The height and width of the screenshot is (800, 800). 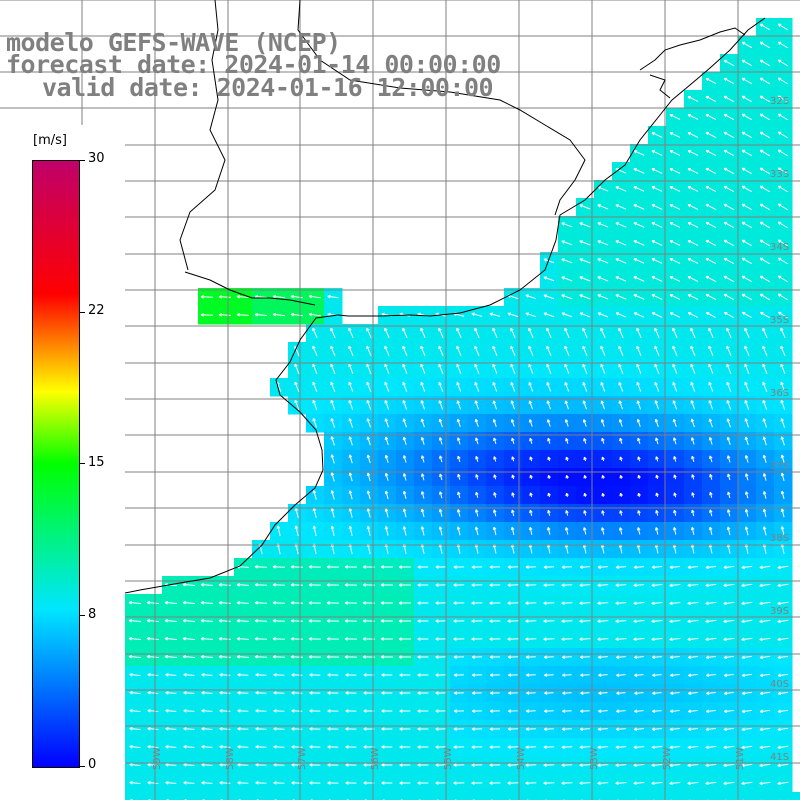 What do you see at coordinates (779, 538) in the screenshot?
I see `latitude-label: 38S` at bounding box center [779, 538].